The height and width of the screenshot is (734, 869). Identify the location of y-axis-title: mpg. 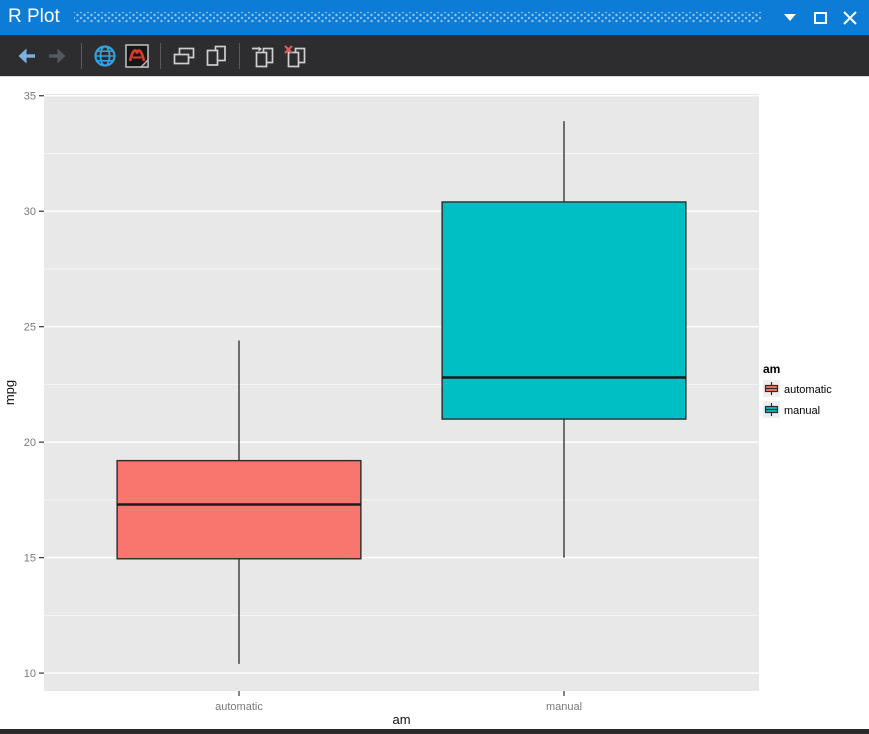
(9, 392).